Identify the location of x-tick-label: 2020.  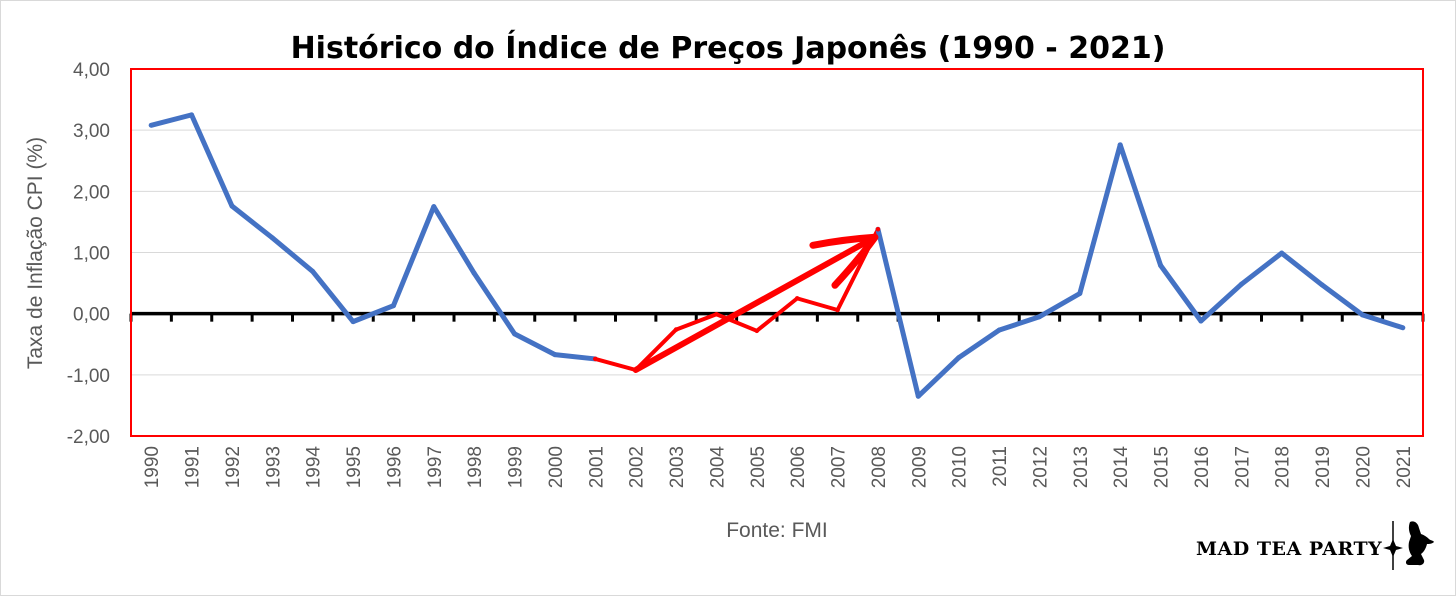
(1363, 467).